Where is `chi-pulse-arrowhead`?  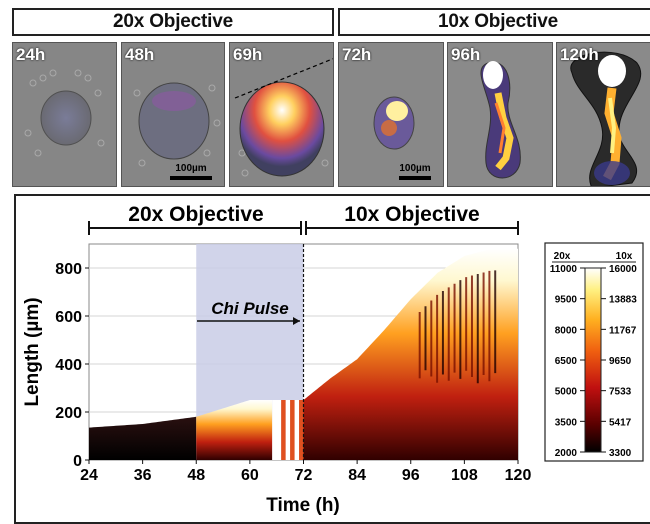
chi-pulse-arrowhead is located at coordinates (296, 321).